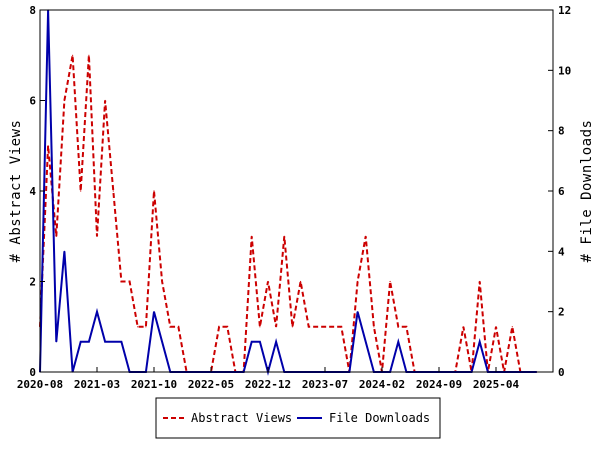 The image size is (600, 450). I want to click on x-tick-label: 2021-03, so click(97, 384).